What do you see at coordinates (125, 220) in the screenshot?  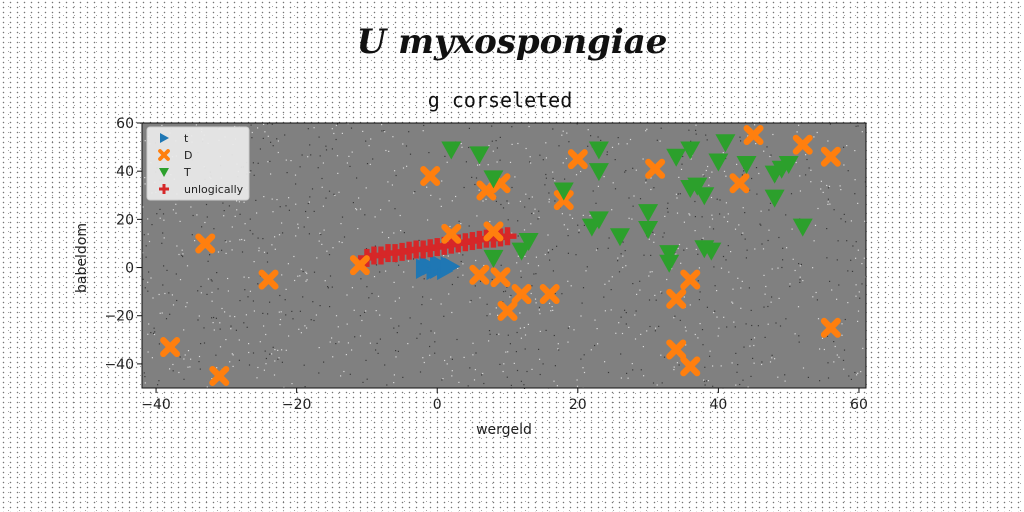 I see `y-tick-label-3: 20` at bounding box center [125, 220].